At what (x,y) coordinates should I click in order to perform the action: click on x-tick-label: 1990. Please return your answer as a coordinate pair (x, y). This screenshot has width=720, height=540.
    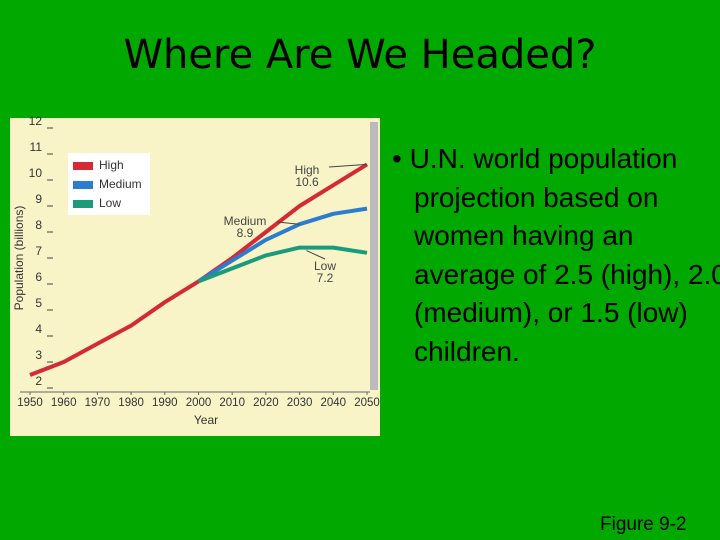
    Looking at the image, I should click on (165, 403).